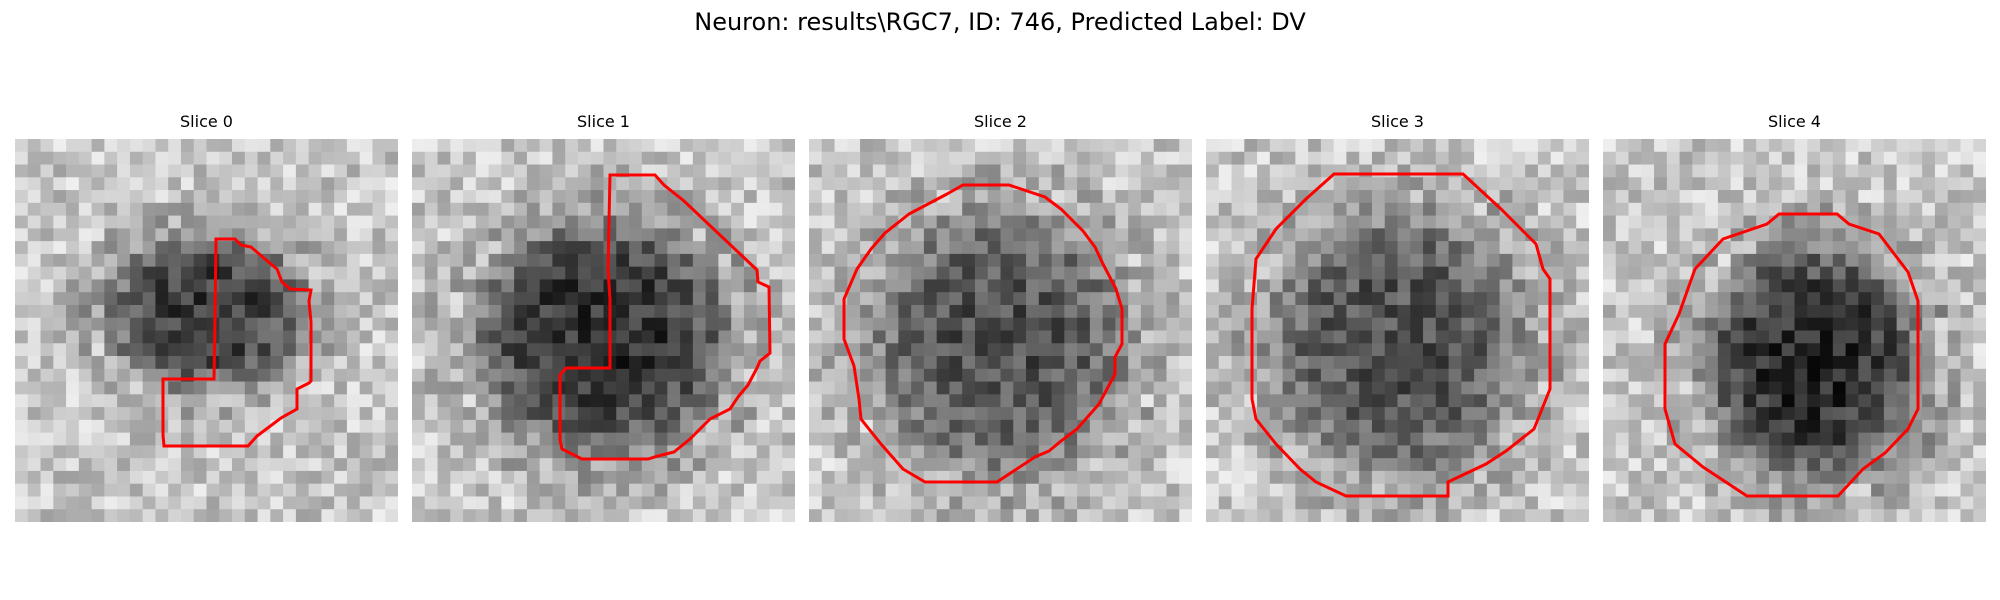  I want to click on slice-title: Slice 1, so click(603, 121).